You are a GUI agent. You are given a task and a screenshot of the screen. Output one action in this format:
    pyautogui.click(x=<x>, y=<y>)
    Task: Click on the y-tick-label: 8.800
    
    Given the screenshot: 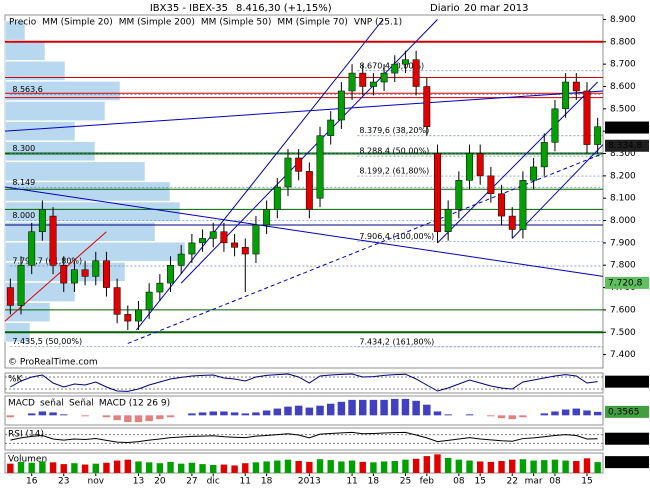 What is the action you would take?
    pyautogui.click(x=623, y=42)
    